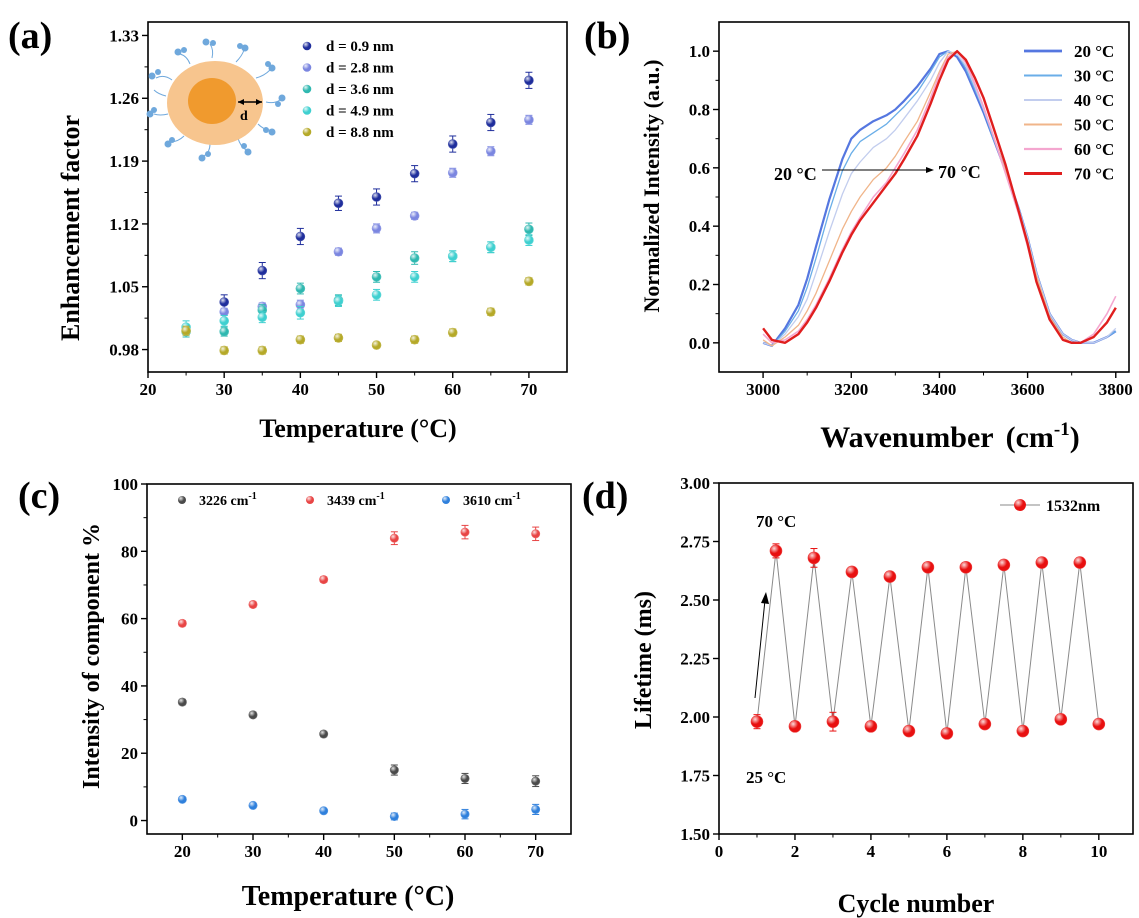 Image resolution: width=1139 pixels, height=918 pixels. I want to click on x-tick-label-d: 4, so click(871, 851).